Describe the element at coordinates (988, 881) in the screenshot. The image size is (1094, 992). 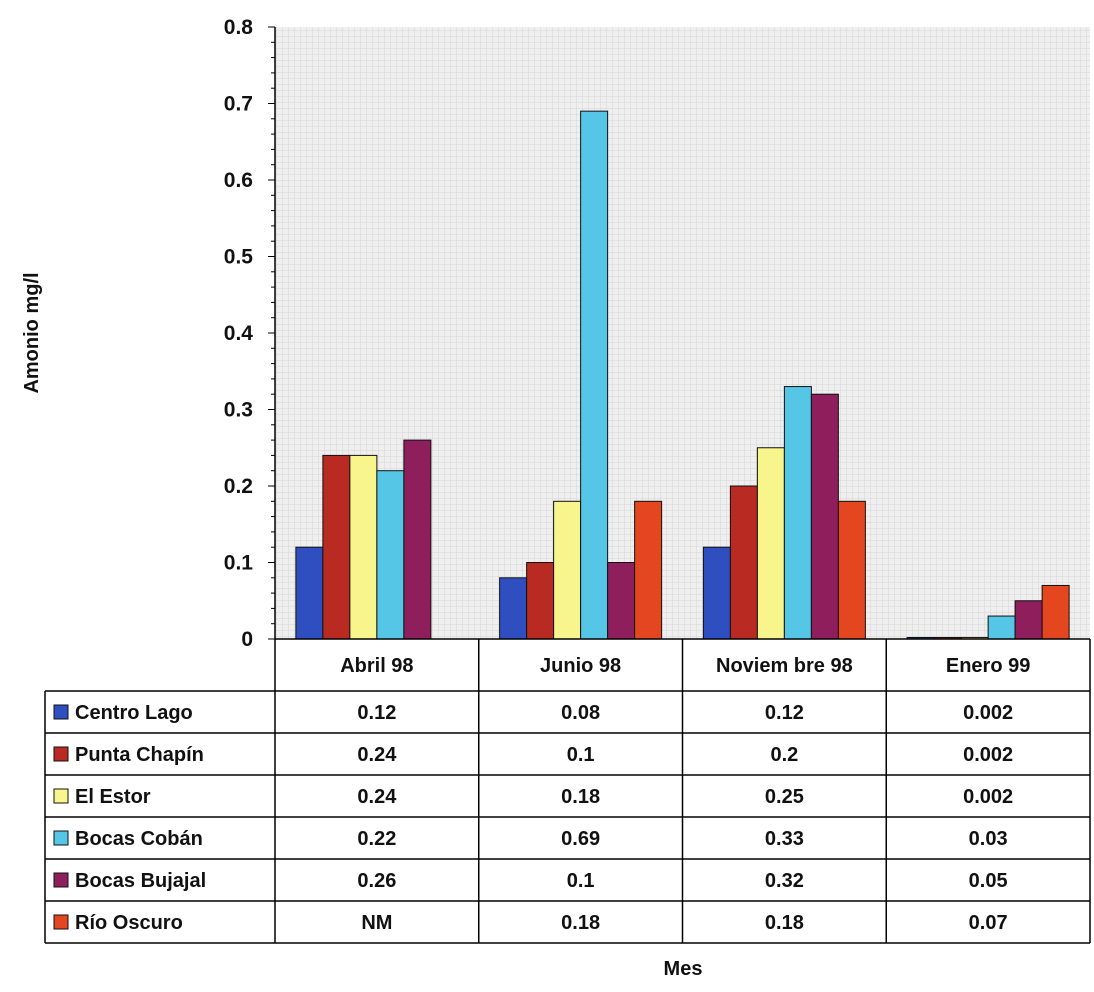
I see `table-cell: 0.05` at that location.